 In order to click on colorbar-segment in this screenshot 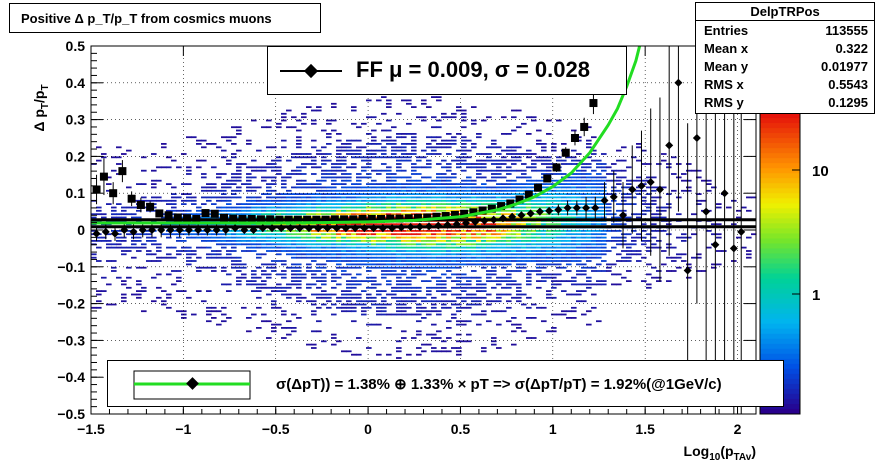, I will do `click(780, 156)`.